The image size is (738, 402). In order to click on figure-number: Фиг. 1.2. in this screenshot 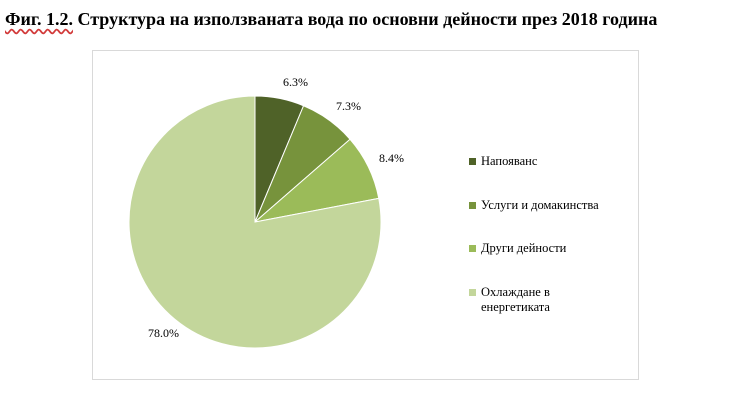, I will do `click(39, 19)`.